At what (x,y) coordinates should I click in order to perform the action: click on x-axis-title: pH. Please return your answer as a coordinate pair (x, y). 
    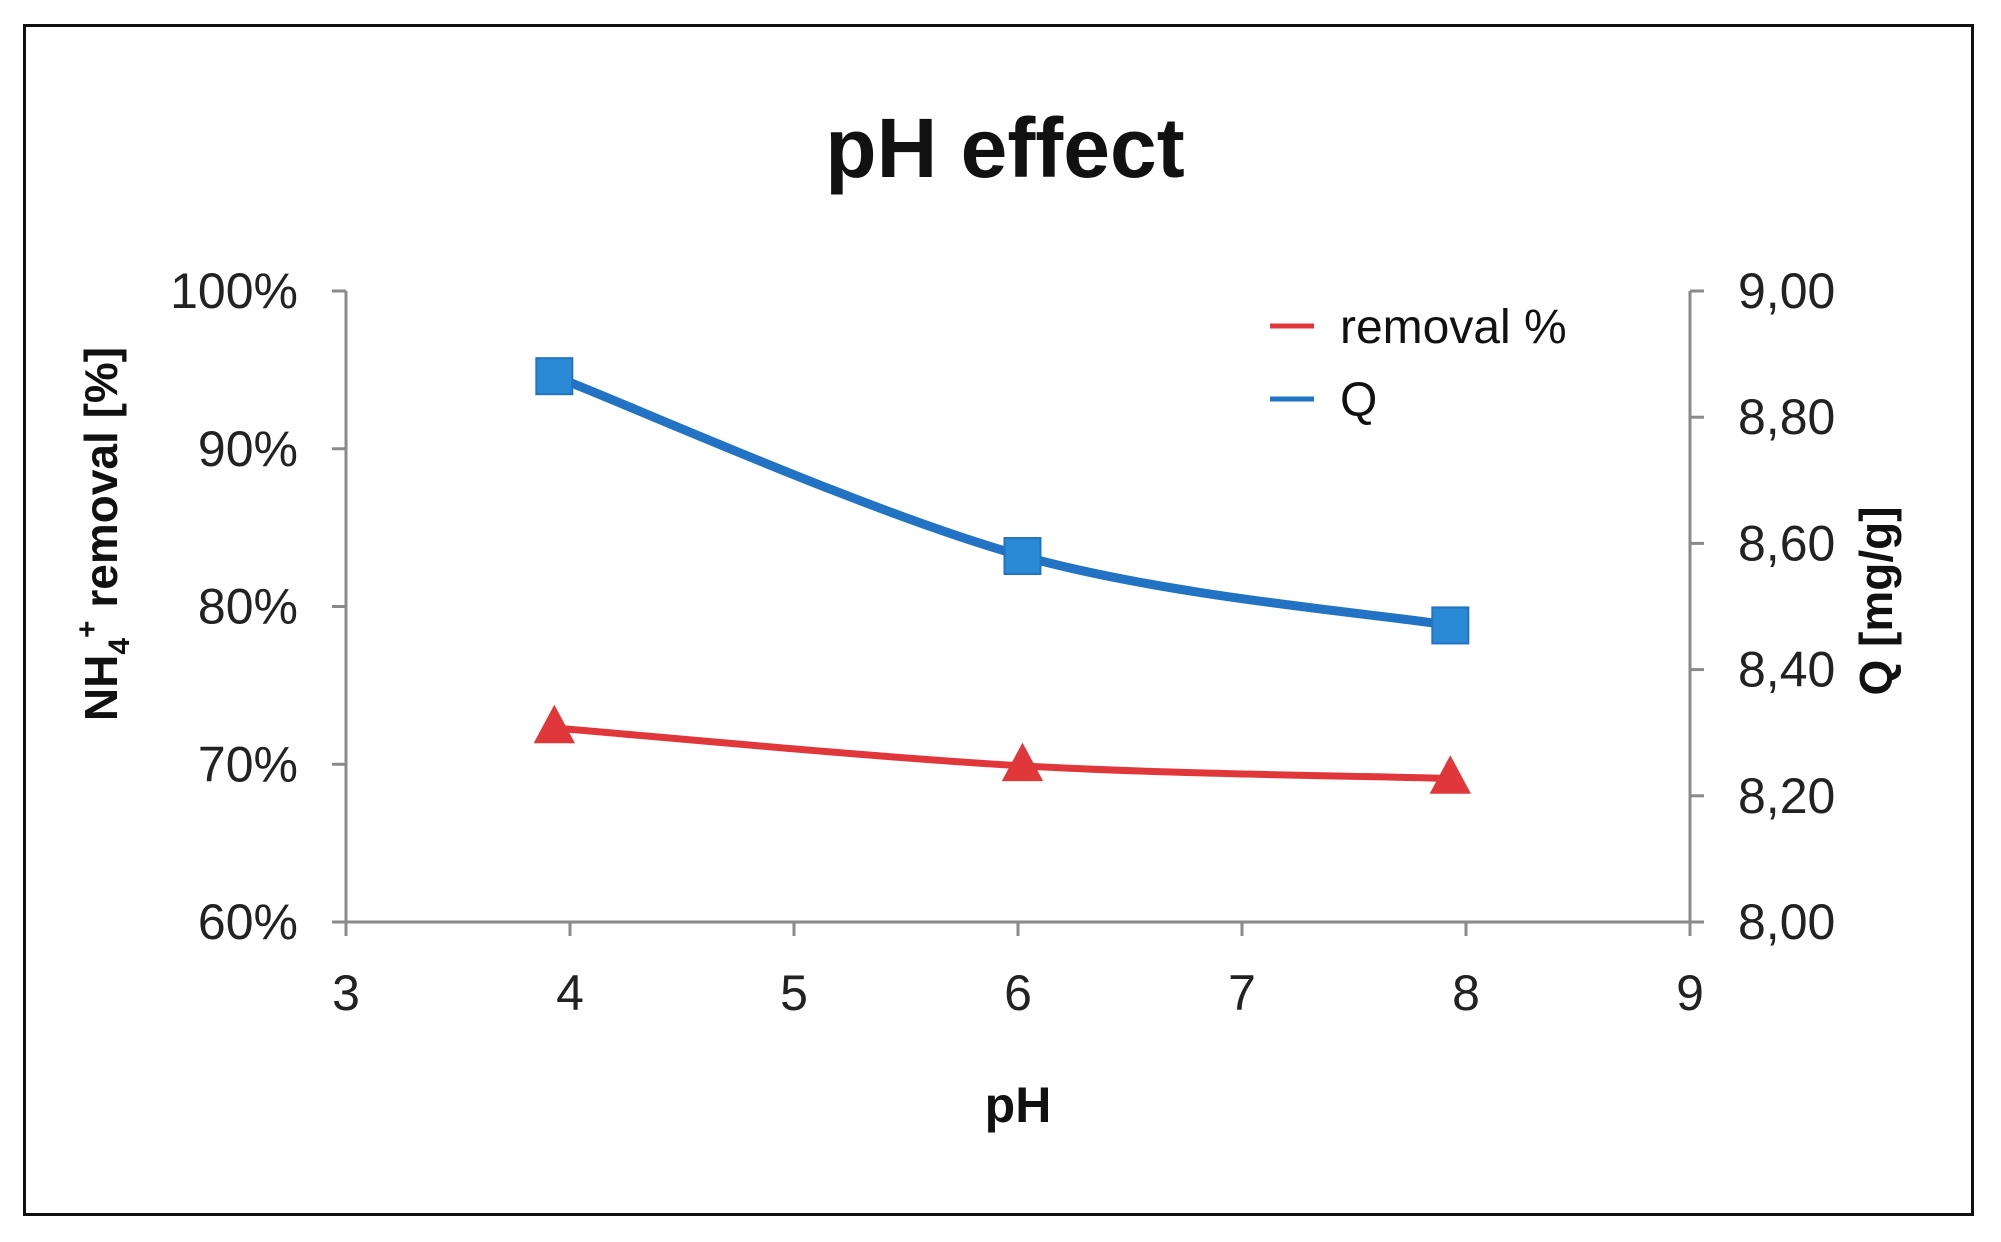
    Looking at the image, I should click on (1018, 1105).